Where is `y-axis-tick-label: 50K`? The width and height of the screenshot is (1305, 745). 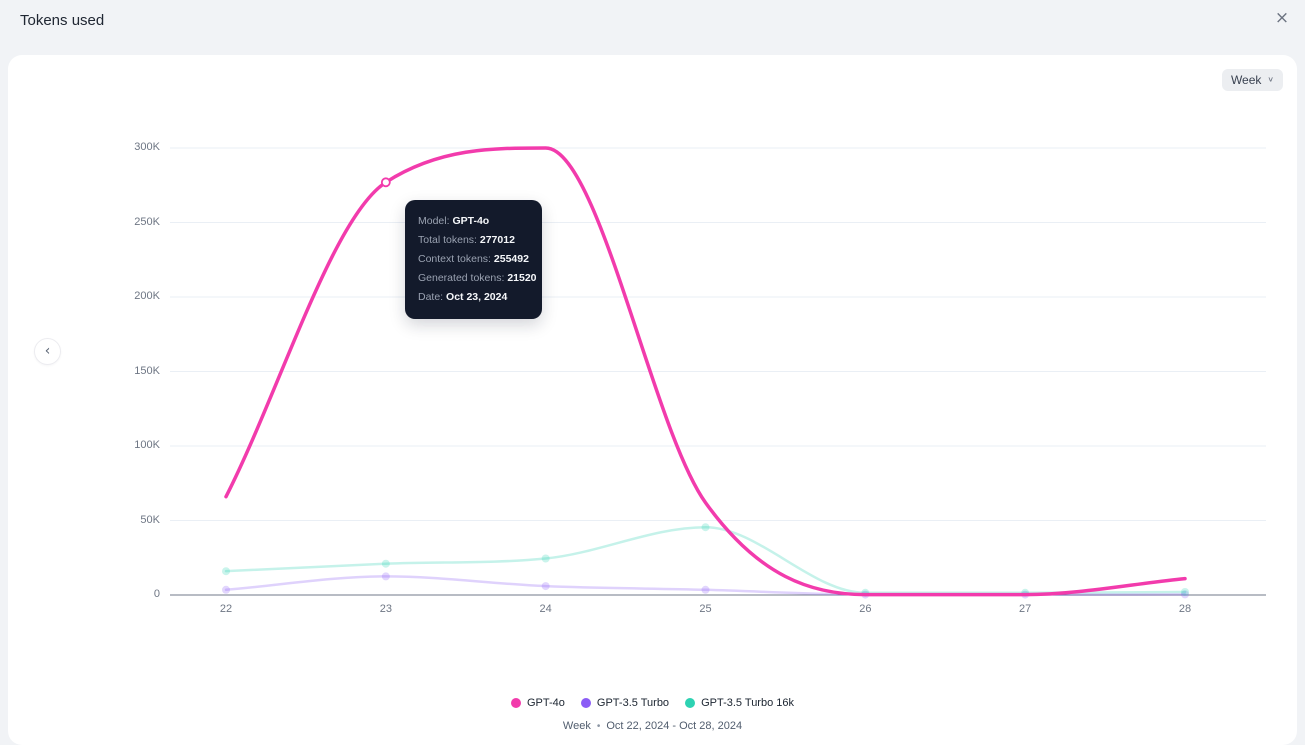 y-axis-tick-label: 50K is located at coordinates (150, 519).